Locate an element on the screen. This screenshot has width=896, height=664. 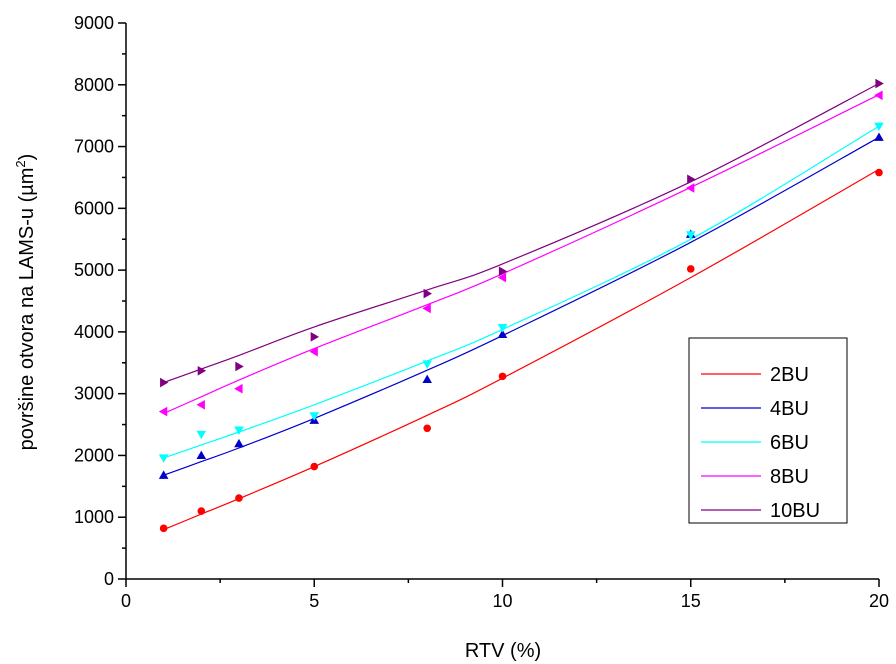
legend: 2BU 4BU 6BU 8BU 10BU is located at coordinates (768, 430).